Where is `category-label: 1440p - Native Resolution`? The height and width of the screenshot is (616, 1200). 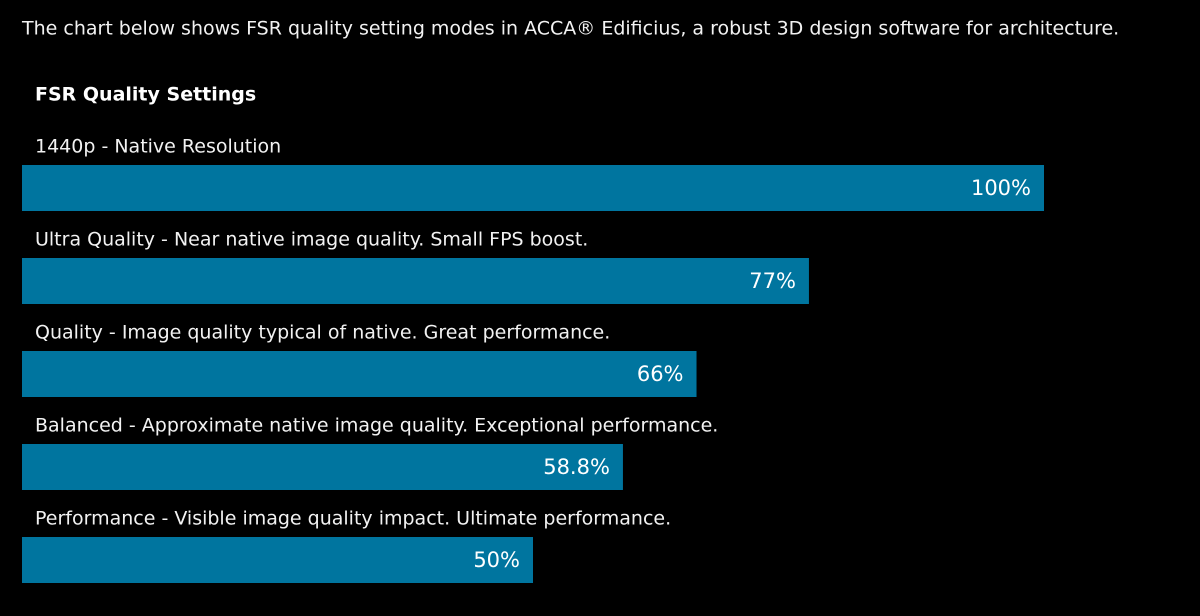 category-label: 1440p - Native Resolution is located at coordinates (158, 147).